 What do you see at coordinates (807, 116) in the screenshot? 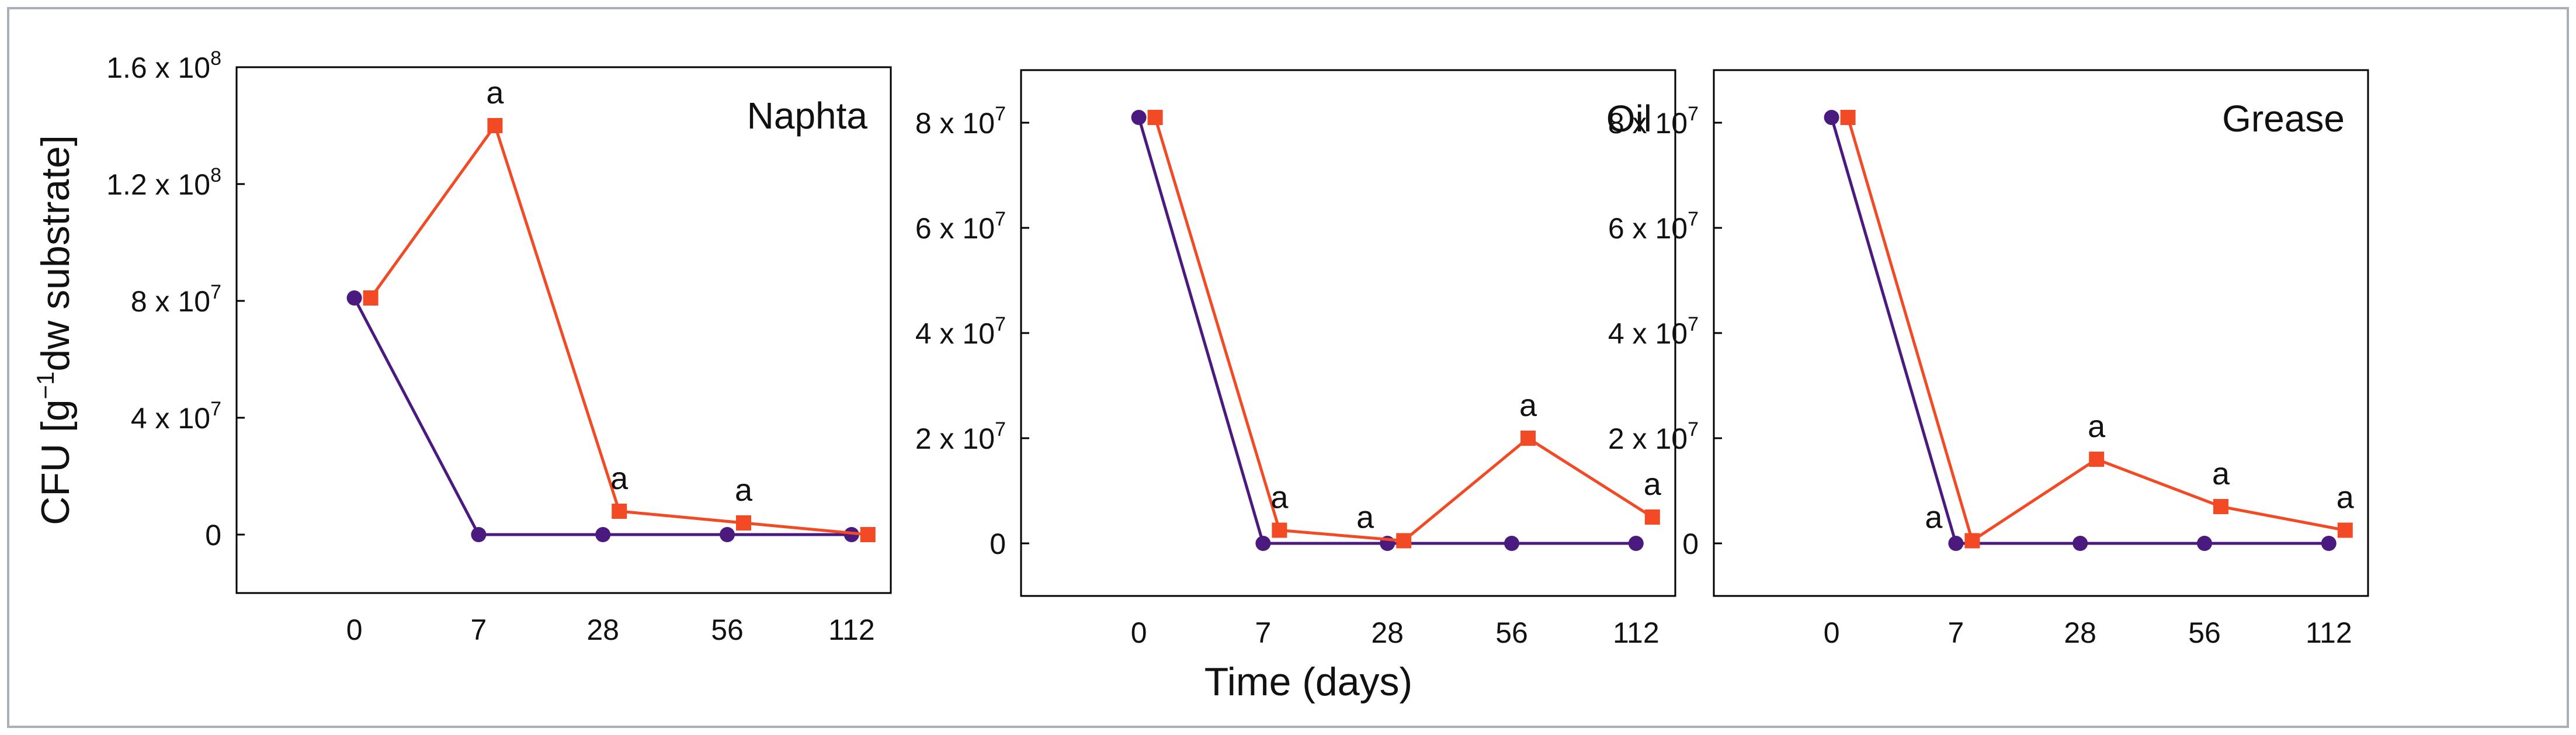
I see `panel-title: Naphta` at bounding box center [807, 116].